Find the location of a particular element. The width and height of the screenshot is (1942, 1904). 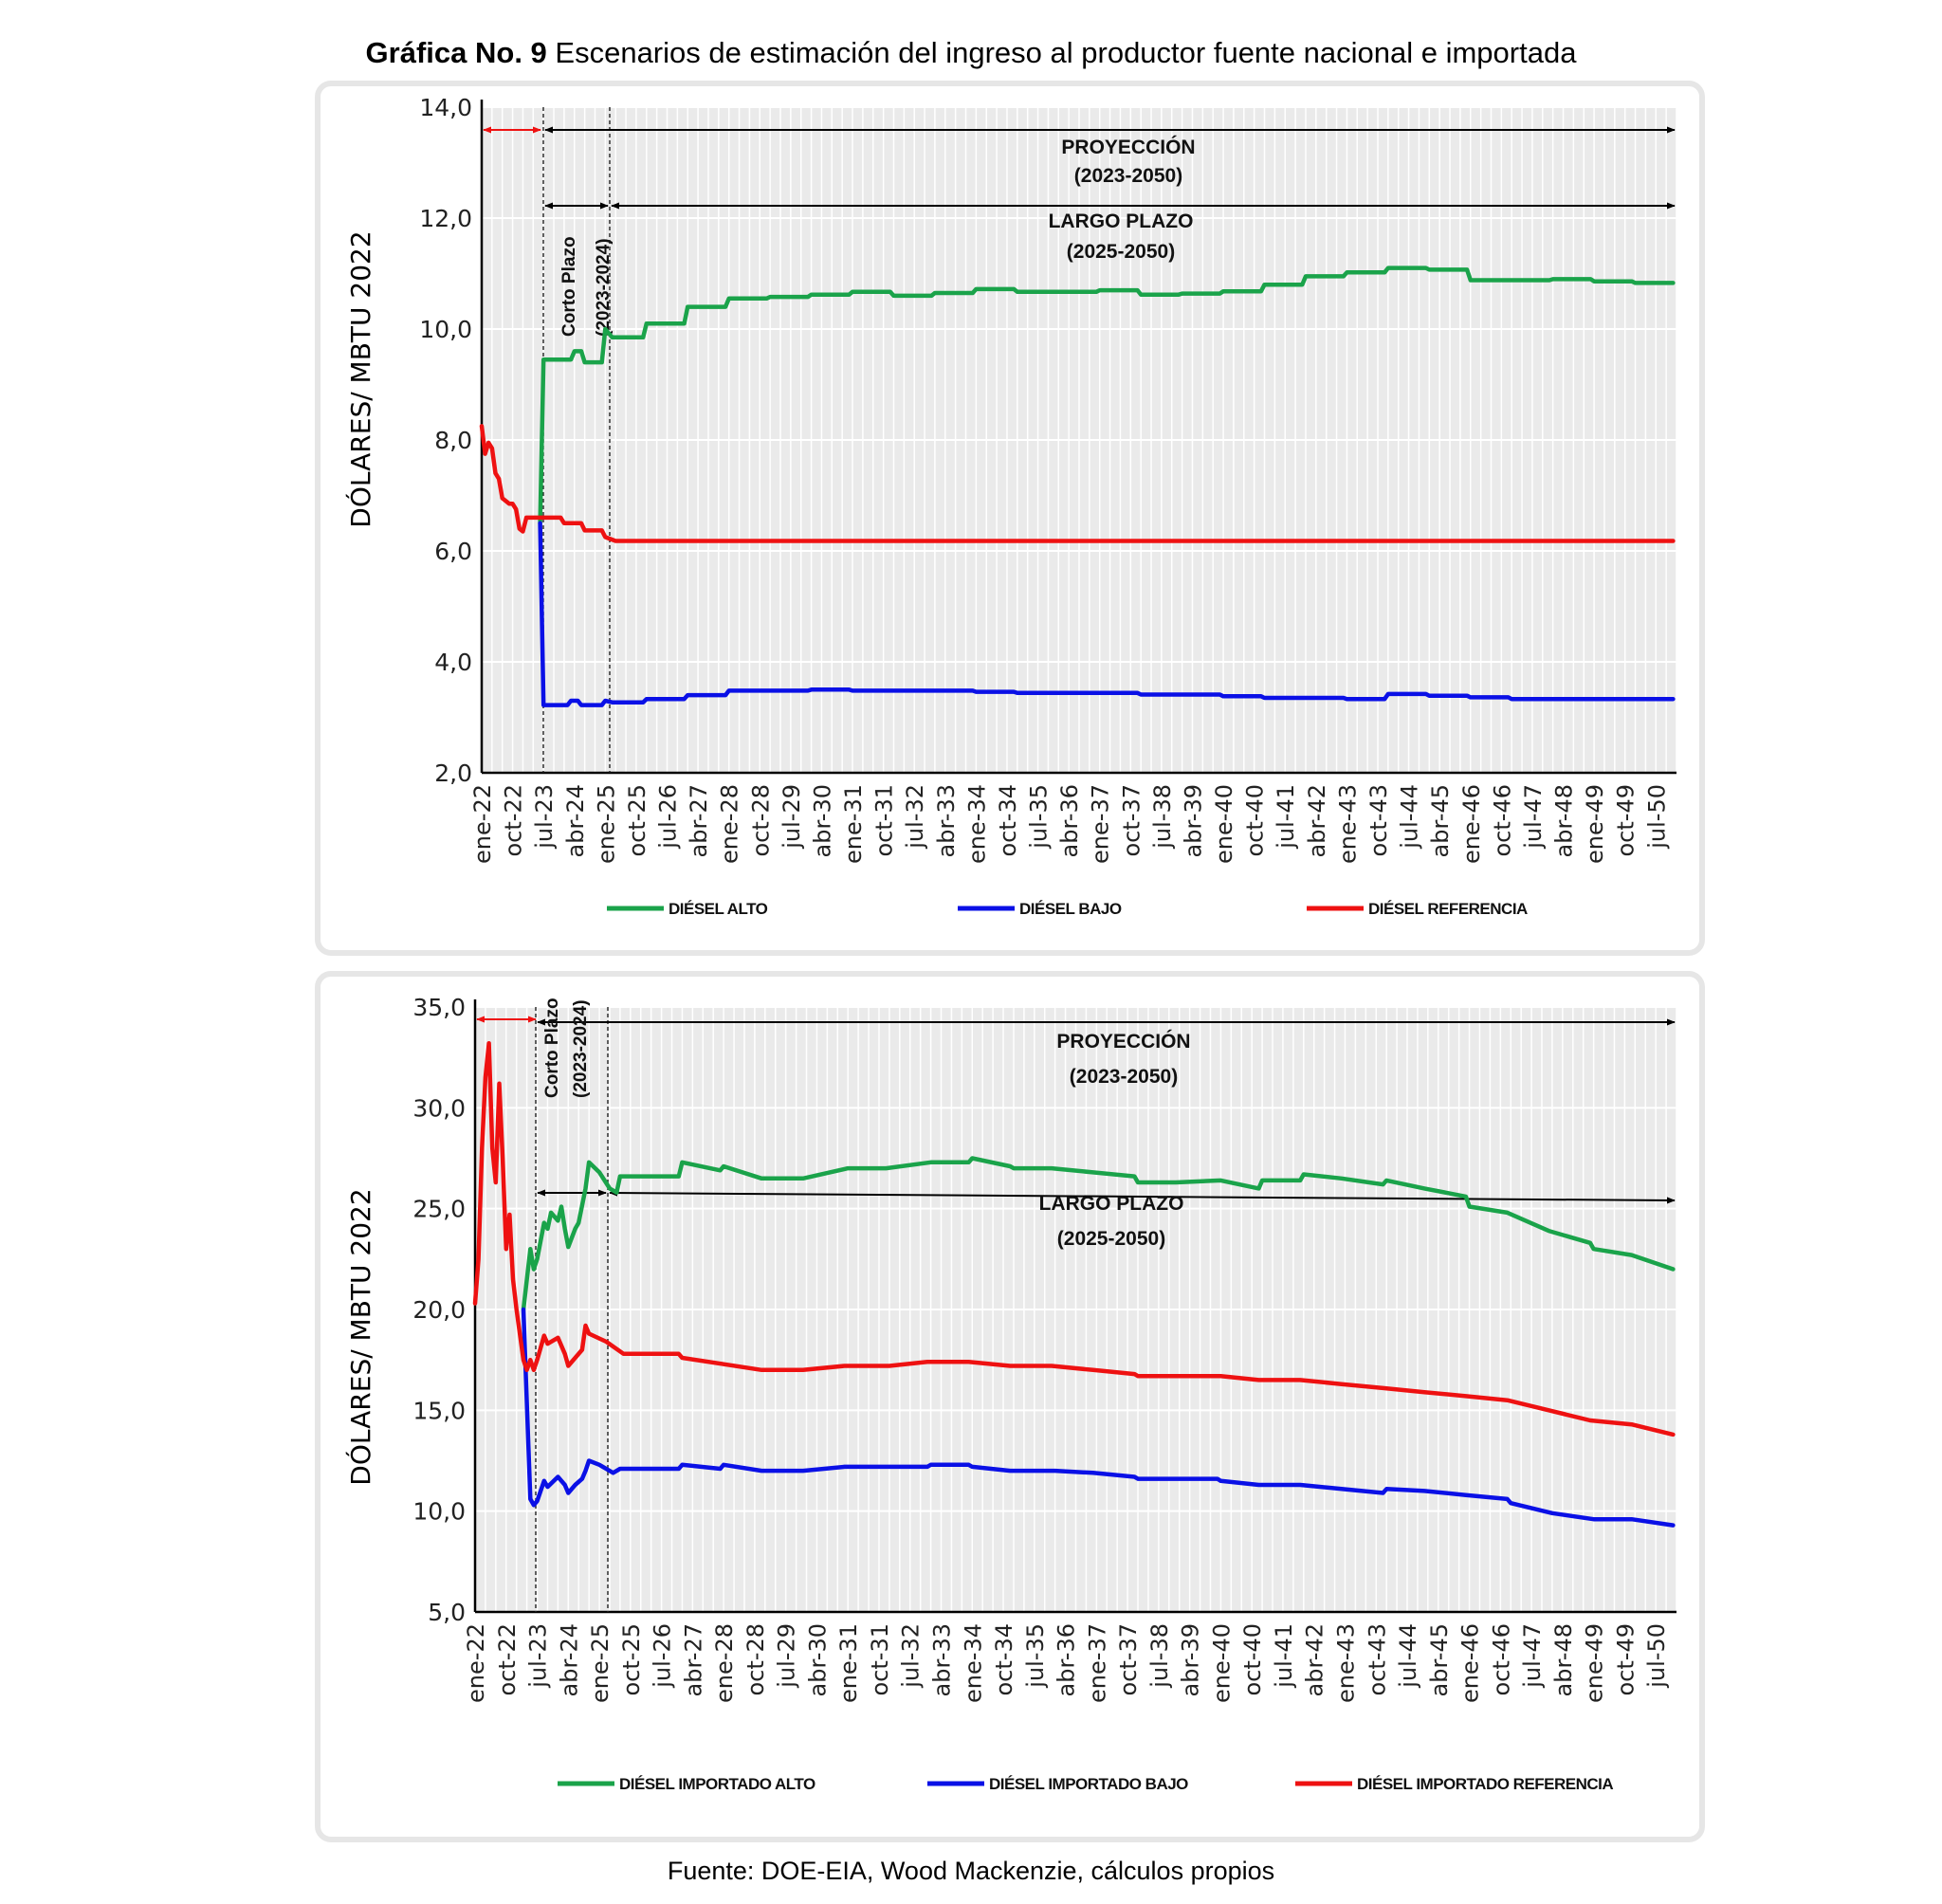

y-tick-label: 12,0 is located at coordinates (445, 219).